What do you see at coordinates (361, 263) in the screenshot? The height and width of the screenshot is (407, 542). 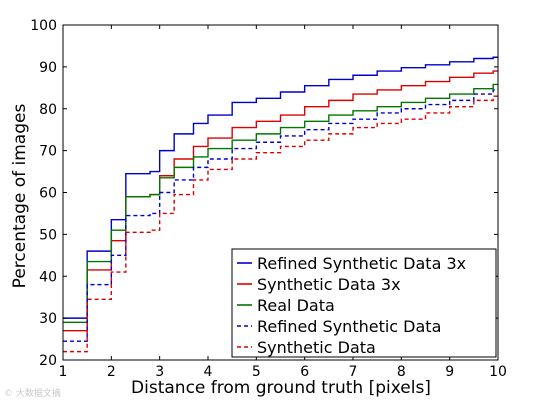 I see `legend-label: Refined Synthetic Data 3x` at bounding box center [361, 263].